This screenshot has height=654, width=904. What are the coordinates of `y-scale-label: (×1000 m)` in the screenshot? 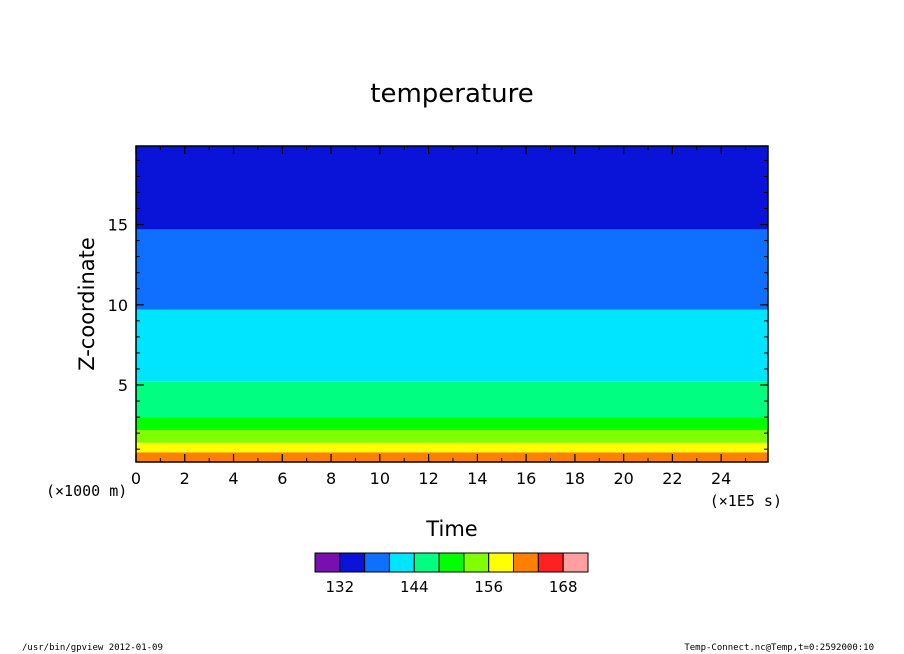 It's located at (86, 491).